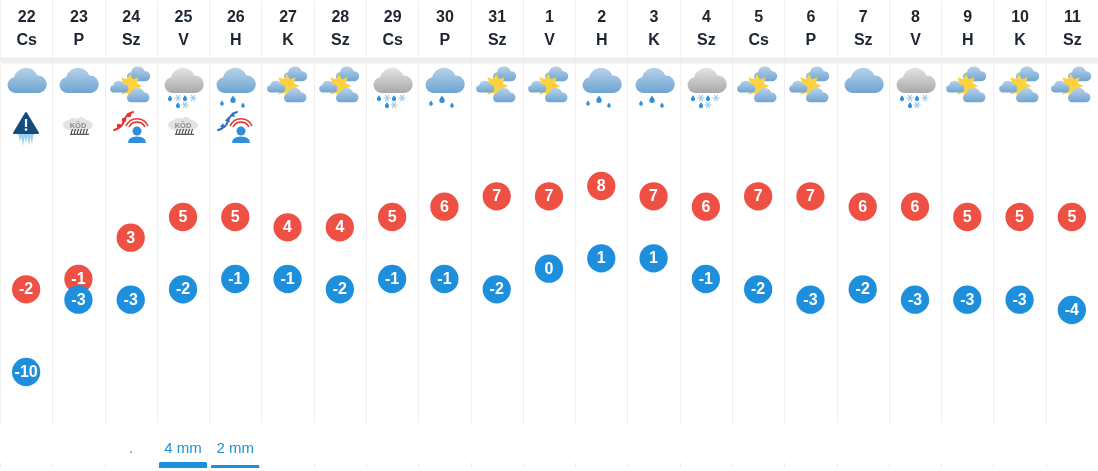  Describe the element at coordinates (811, 27) in the screenshot. I see `x-tick-label: 6 P` at that location.